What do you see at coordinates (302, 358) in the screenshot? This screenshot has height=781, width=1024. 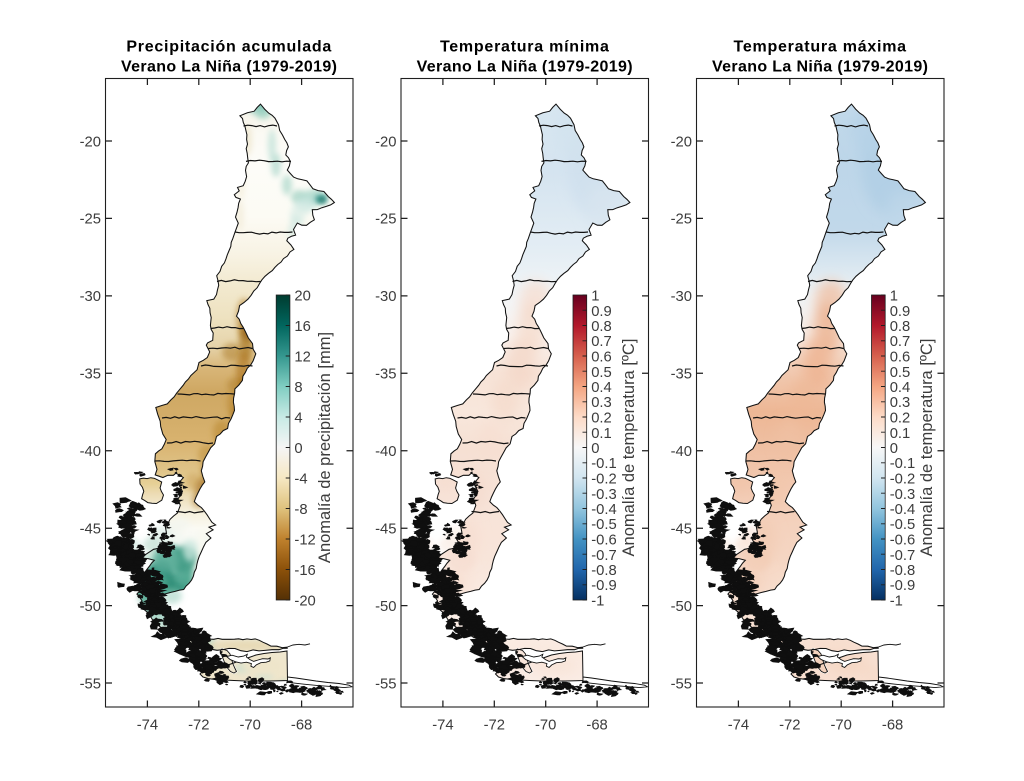 I see `svg-text: 12` at bounding box center [302, 358].